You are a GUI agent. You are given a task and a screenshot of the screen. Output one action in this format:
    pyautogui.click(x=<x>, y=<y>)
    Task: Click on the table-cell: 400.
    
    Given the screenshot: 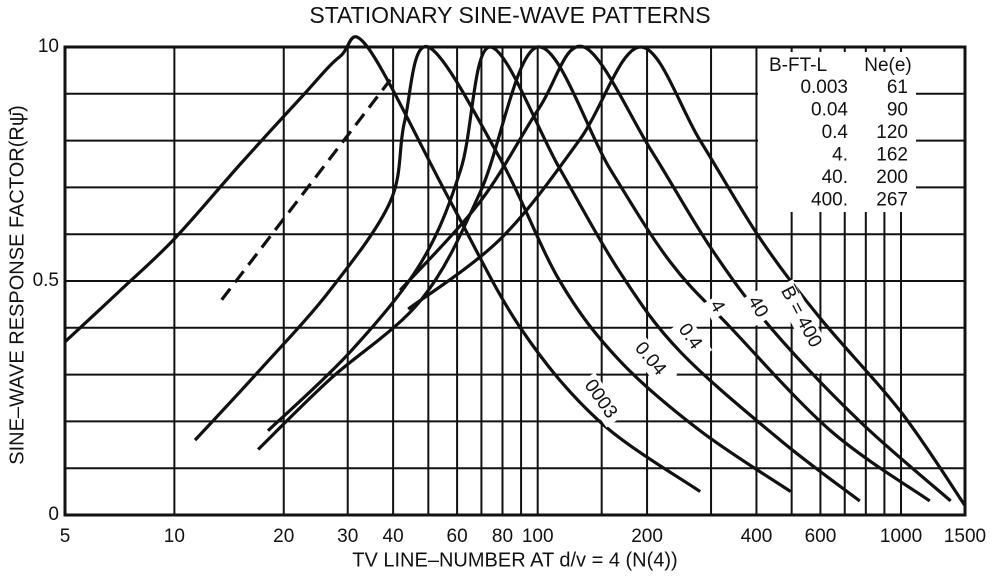 What is the action you would take?
    pyautogui.click(x=829, y=200)
    